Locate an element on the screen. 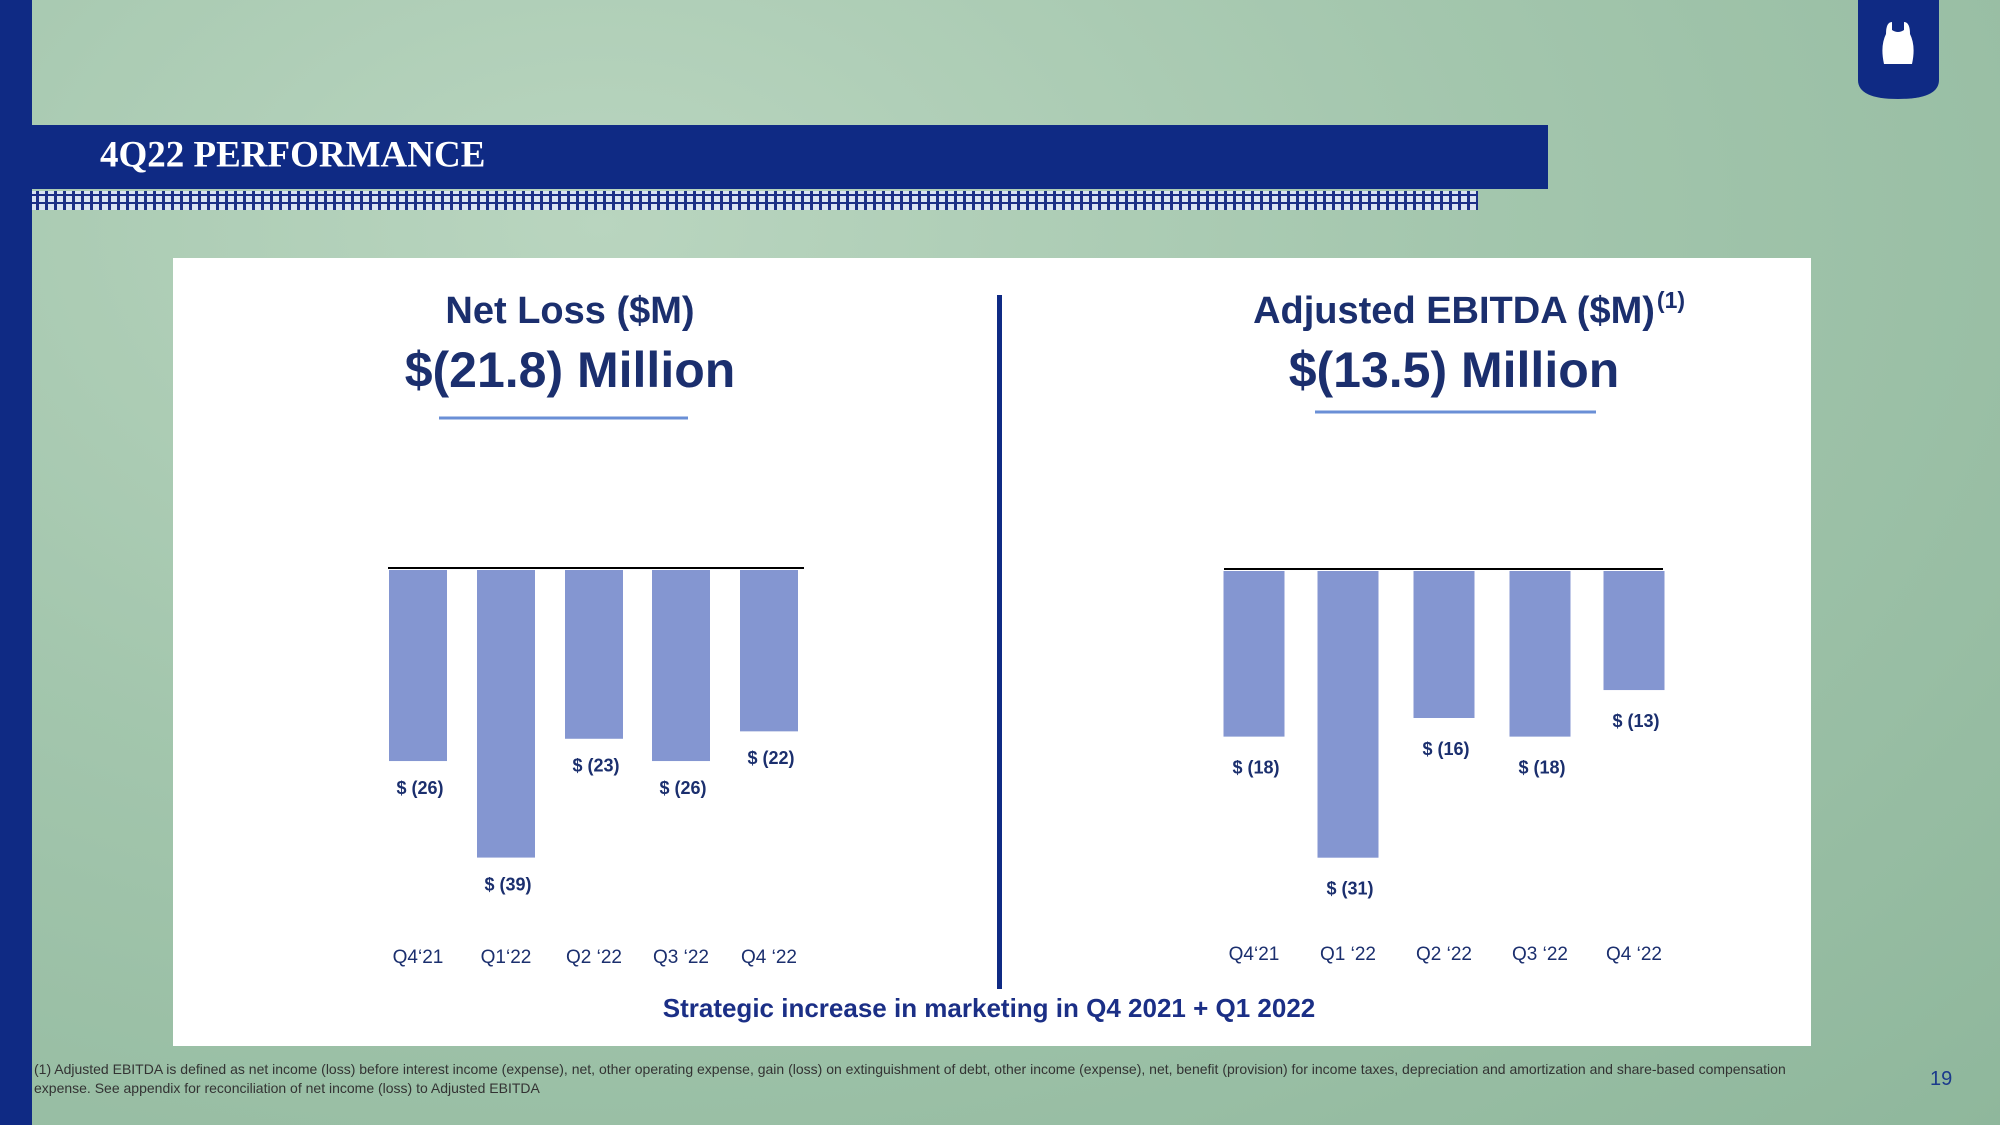 The width and height of the screenshot is (2000, 1125). divider is located at coordinates (999, 642).